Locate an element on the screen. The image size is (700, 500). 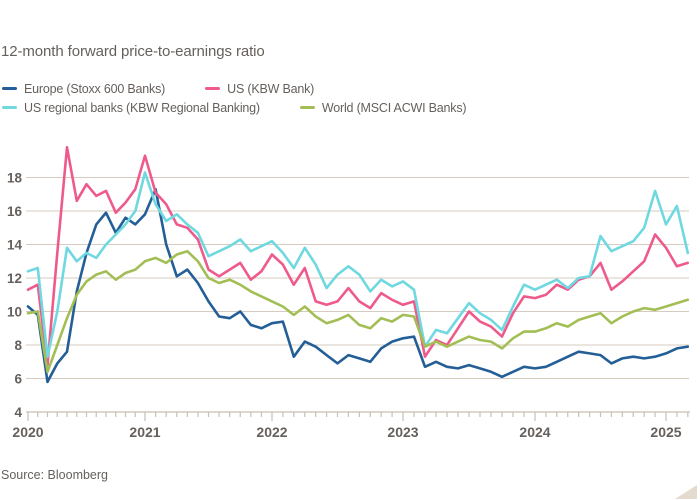
legend-item-world: World (MSCI ACWI Banks) is located at coordinates (383, 107).